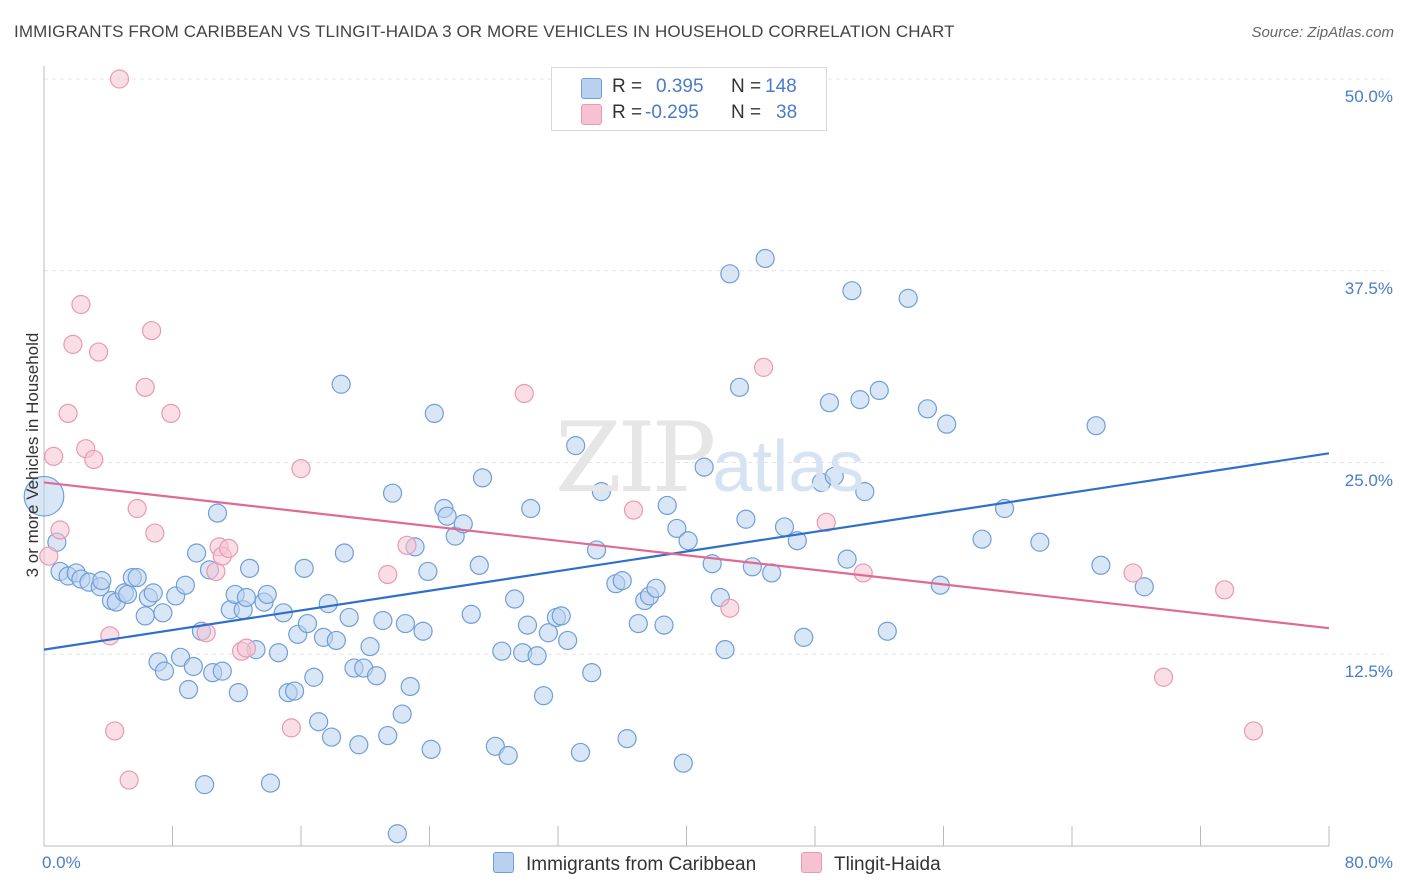 Image resolution: width=1406 pixels, height=892 pixels. Describe the element at coordinates (680, 86) in the screenshot. I see `legend-r-value: 0.395` at that location.